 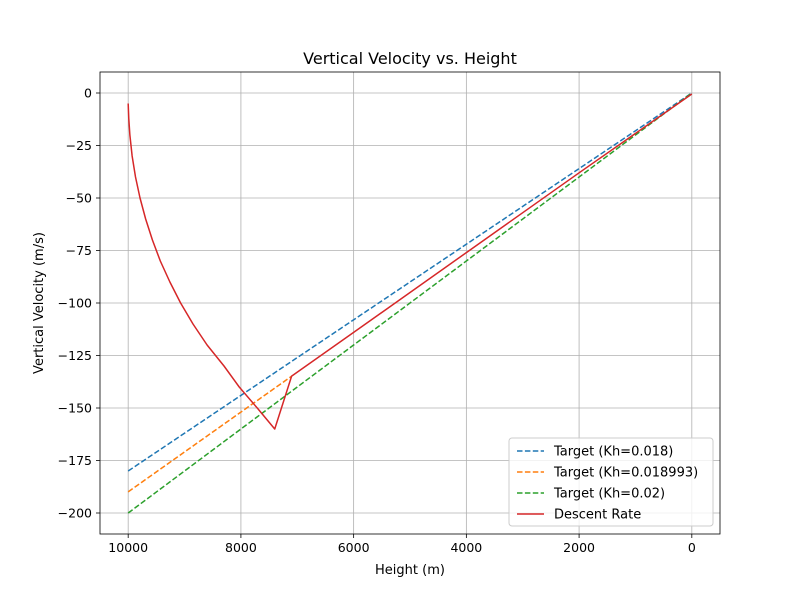 What do you see at coordinates (609, 494) in the screenshot?
I see `legend-label-3: Target (Kh=0.02)` at bounding box center [609, 494].